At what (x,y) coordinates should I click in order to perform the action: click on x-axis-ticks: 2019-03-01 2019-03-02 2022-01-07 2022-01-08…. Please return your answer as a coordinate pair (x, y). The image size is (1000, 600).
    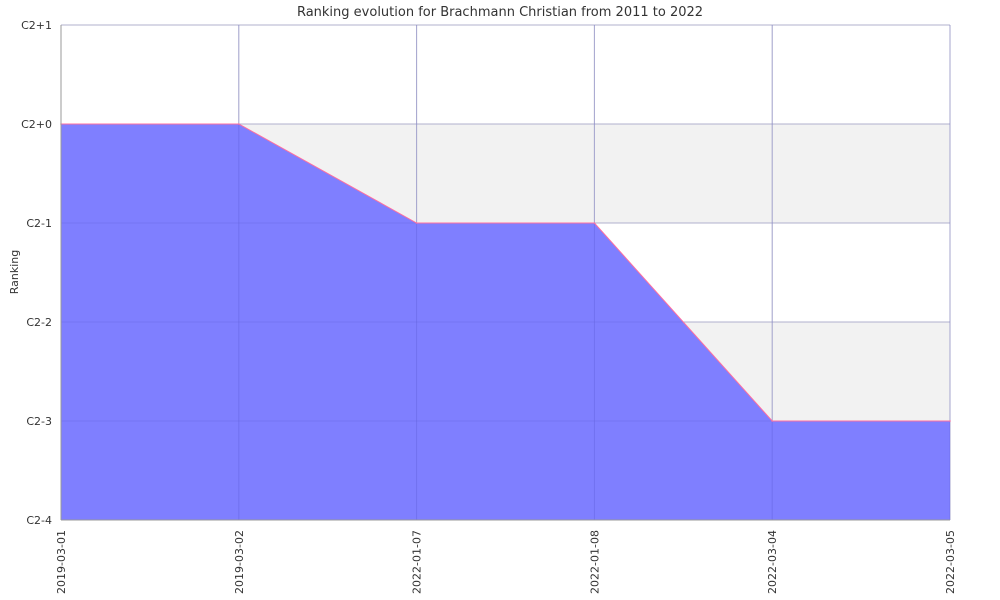
    Looking at the image, I should click on (506, 562).